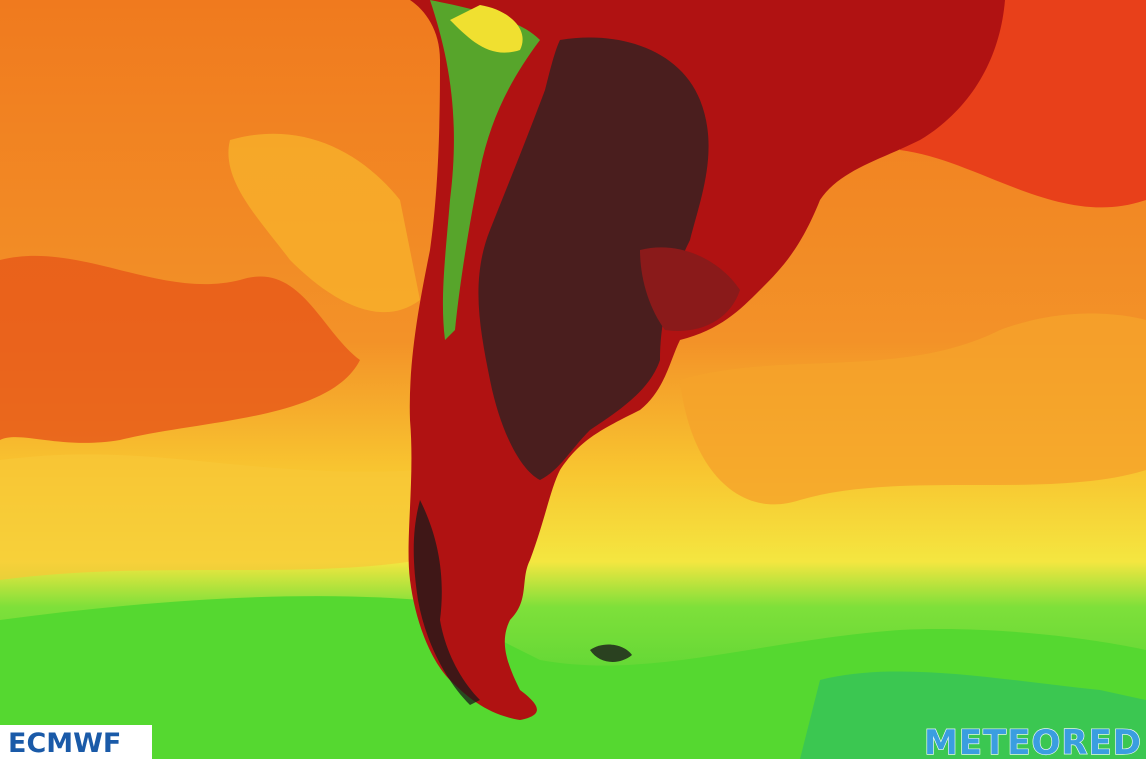 The image size is (1146, 759). Describe the element at coordinates (593, 258) in the screenshot. I see `hot-core` at that location.